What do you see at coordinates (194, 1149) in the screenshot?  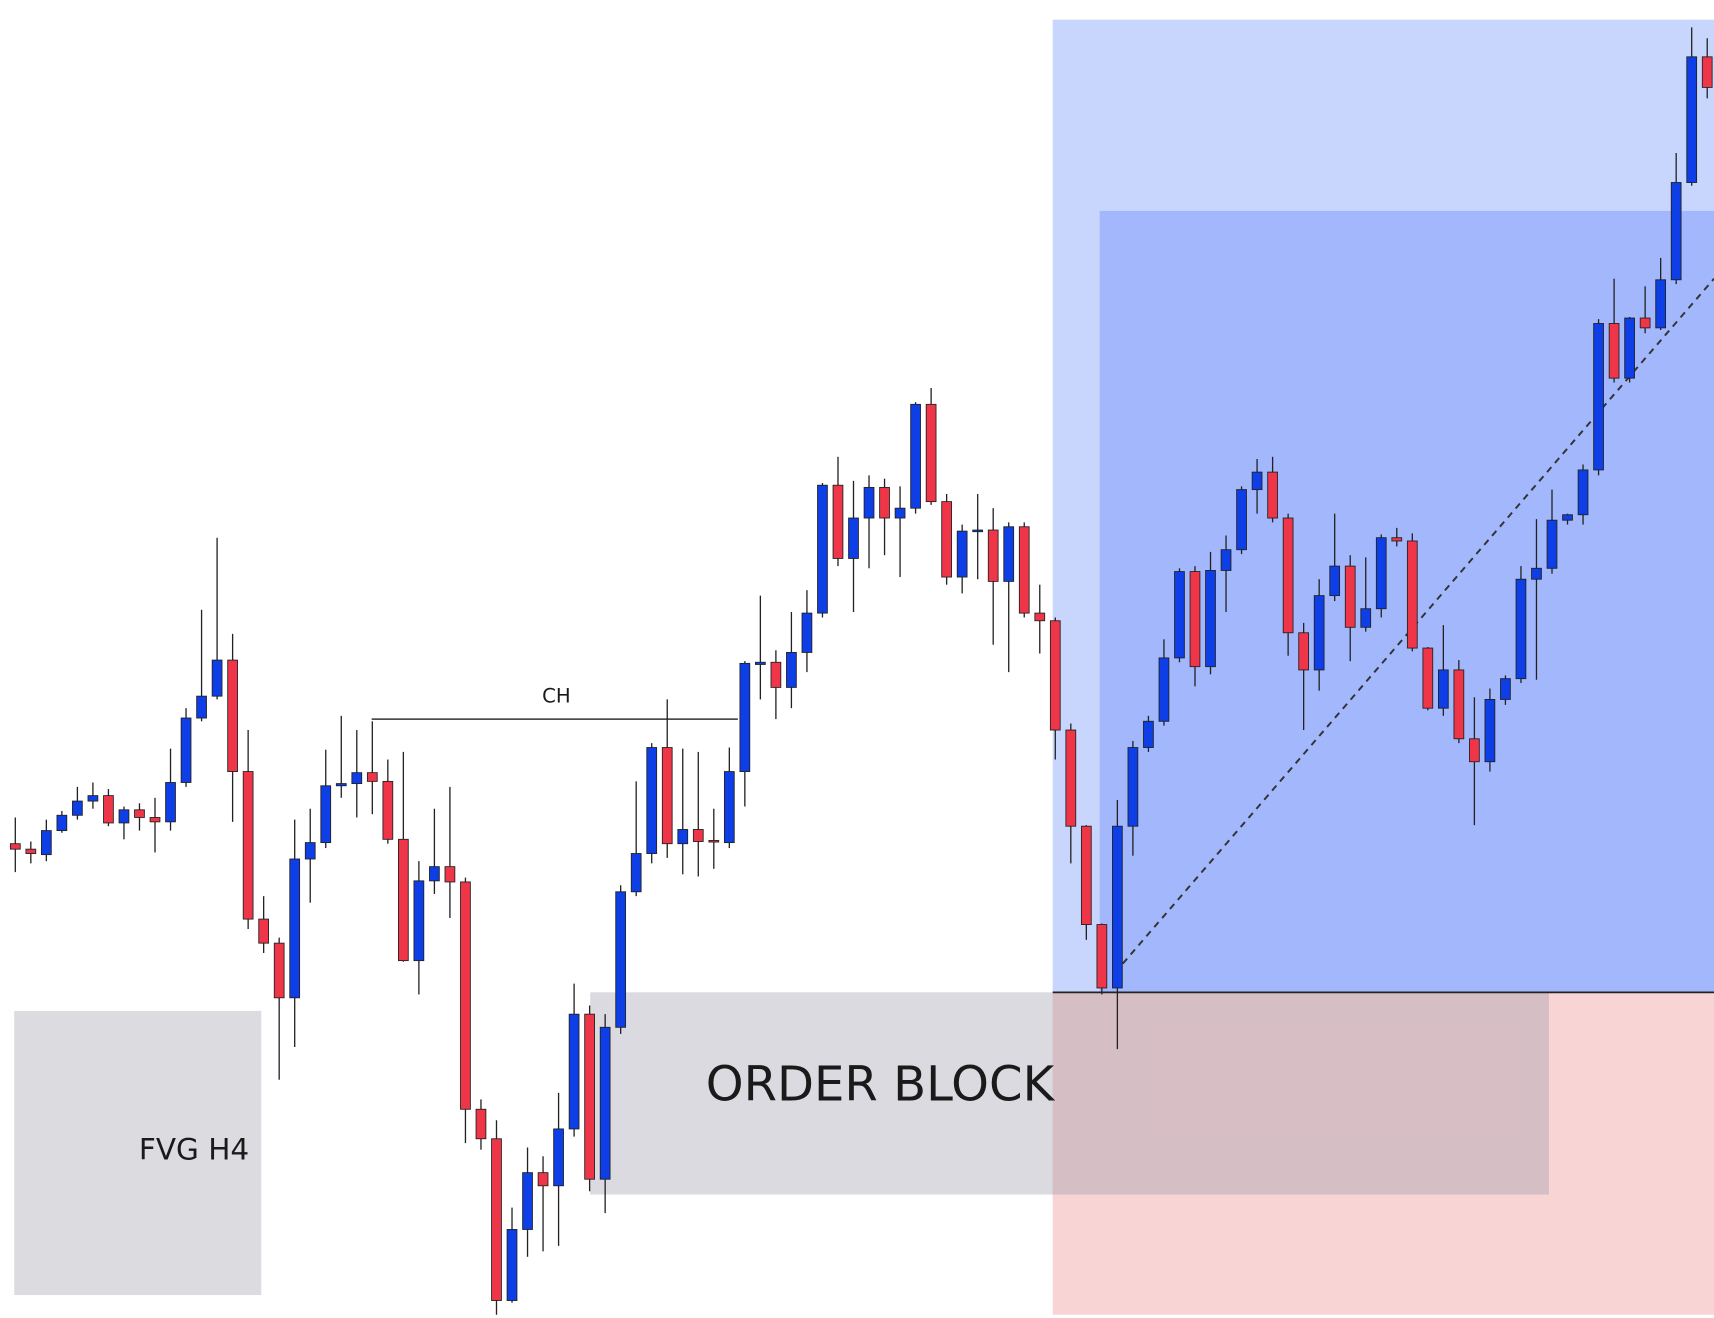 I see `zone-label: FVG H4` at bounding box center [194, 1149].